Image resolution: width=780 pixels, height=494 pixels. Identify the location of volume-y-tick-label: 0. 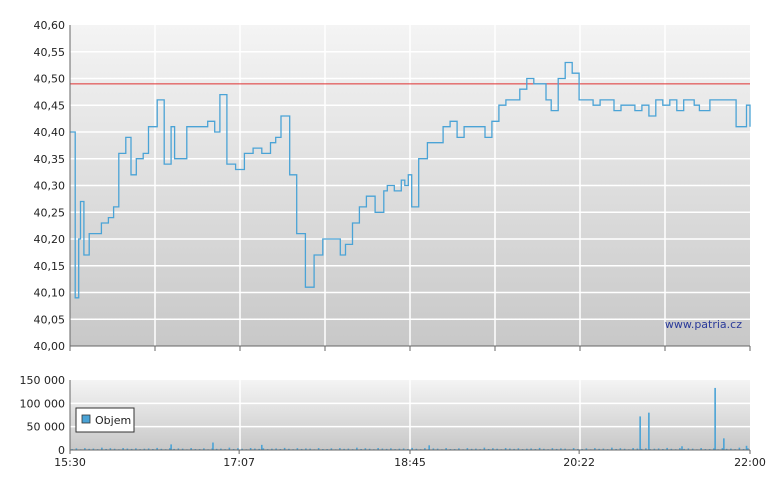
(61, 450).